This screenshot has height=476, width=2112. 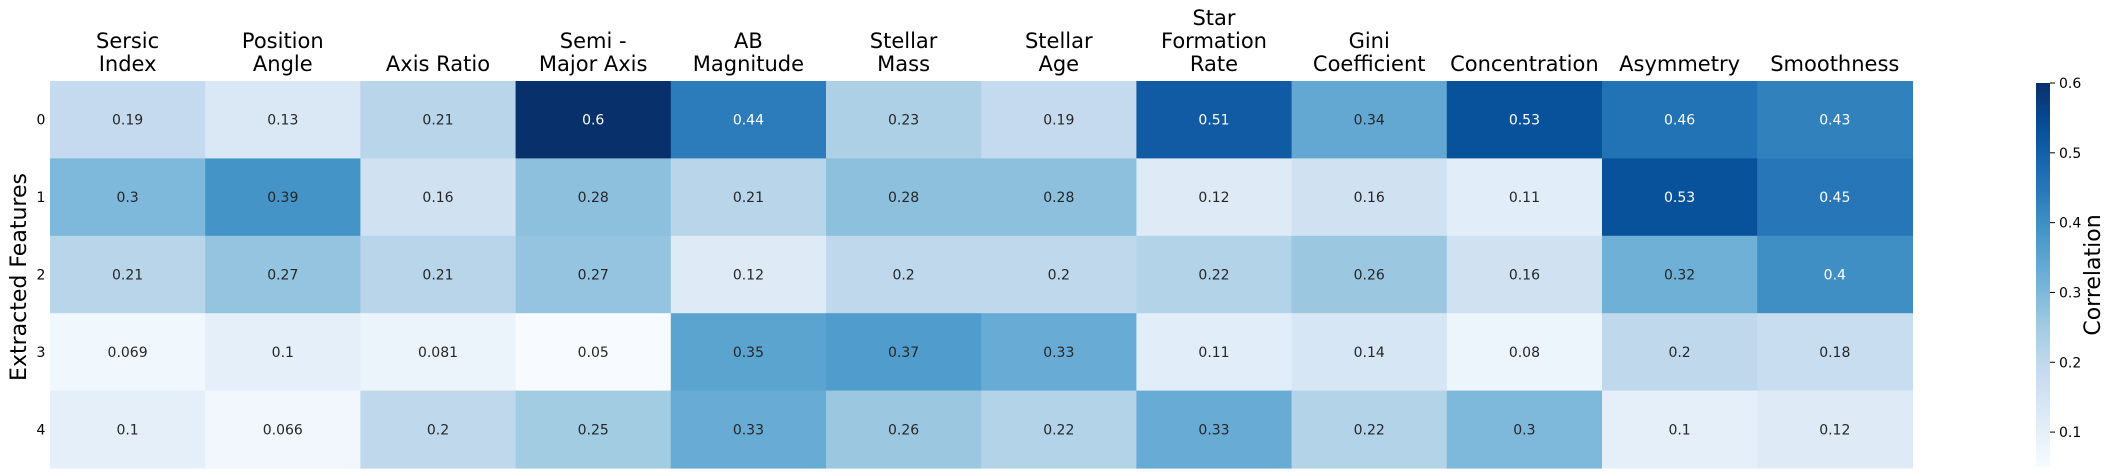 I want to click on cell-value-label: 0.45, so click(x=1834, y=198).